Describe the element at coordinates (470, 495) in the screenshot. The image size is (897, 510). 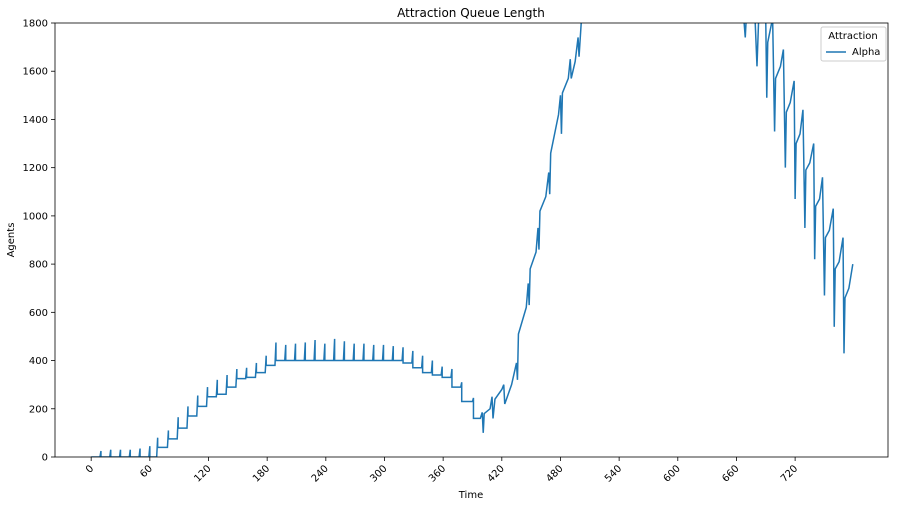
I see `x-axis-label: Time` at that location.